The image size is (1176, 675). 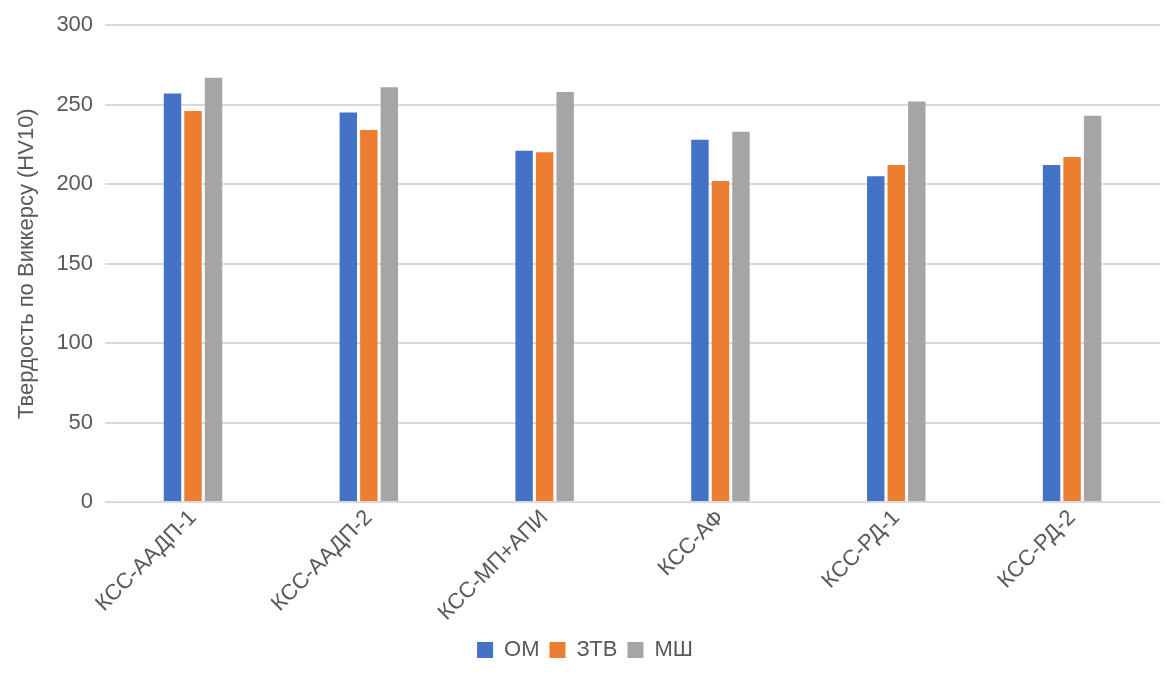 I want to click on y-axis-title: Твердость по Виккерсу (HV10), so click(x=26, y=263).